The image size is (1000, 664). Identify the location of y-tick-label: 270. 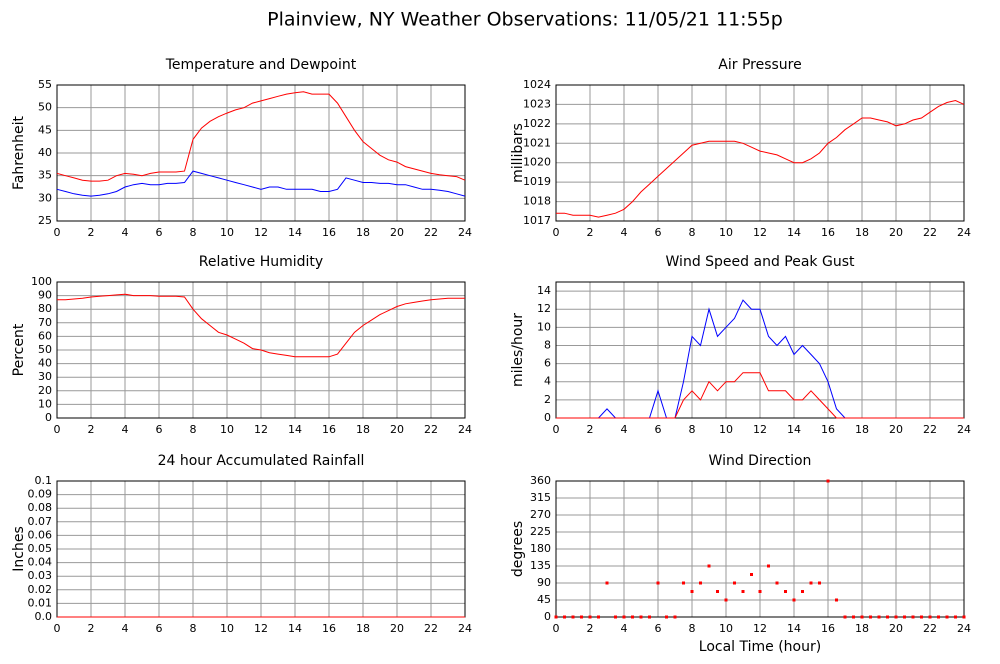
(540, 514).